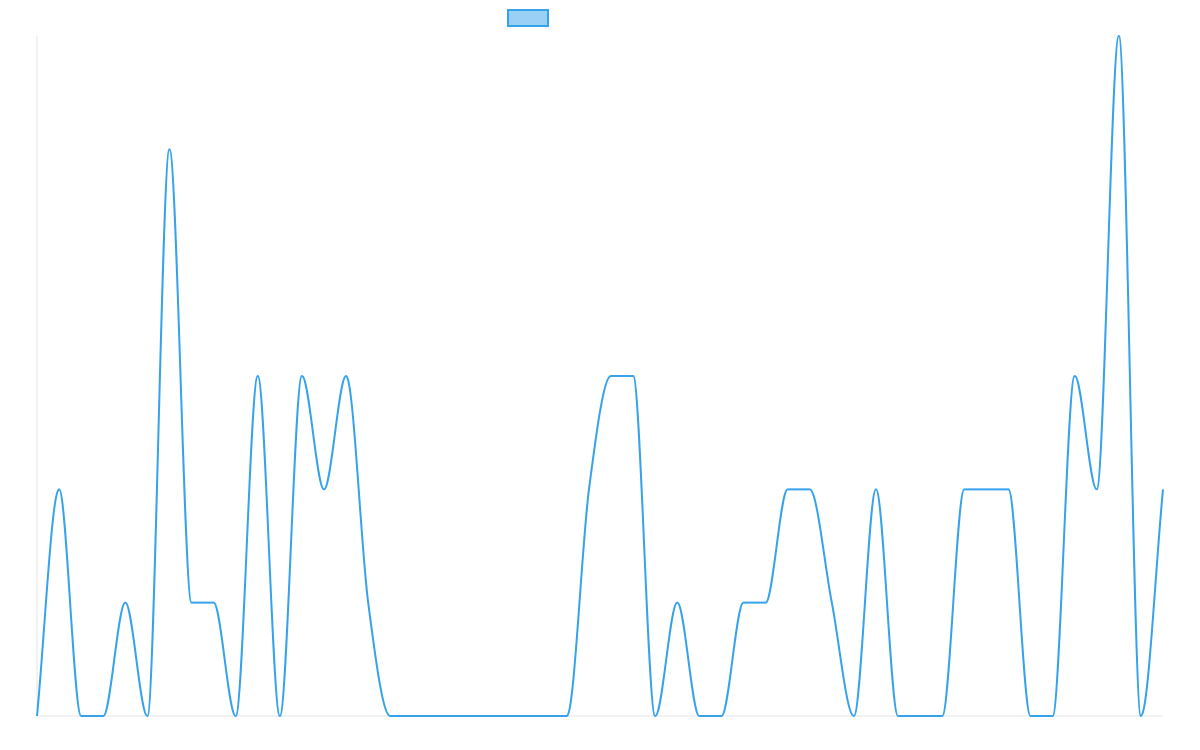 The image size is (1200, 750). I want to click on legend-swatch, so click(528, 18).